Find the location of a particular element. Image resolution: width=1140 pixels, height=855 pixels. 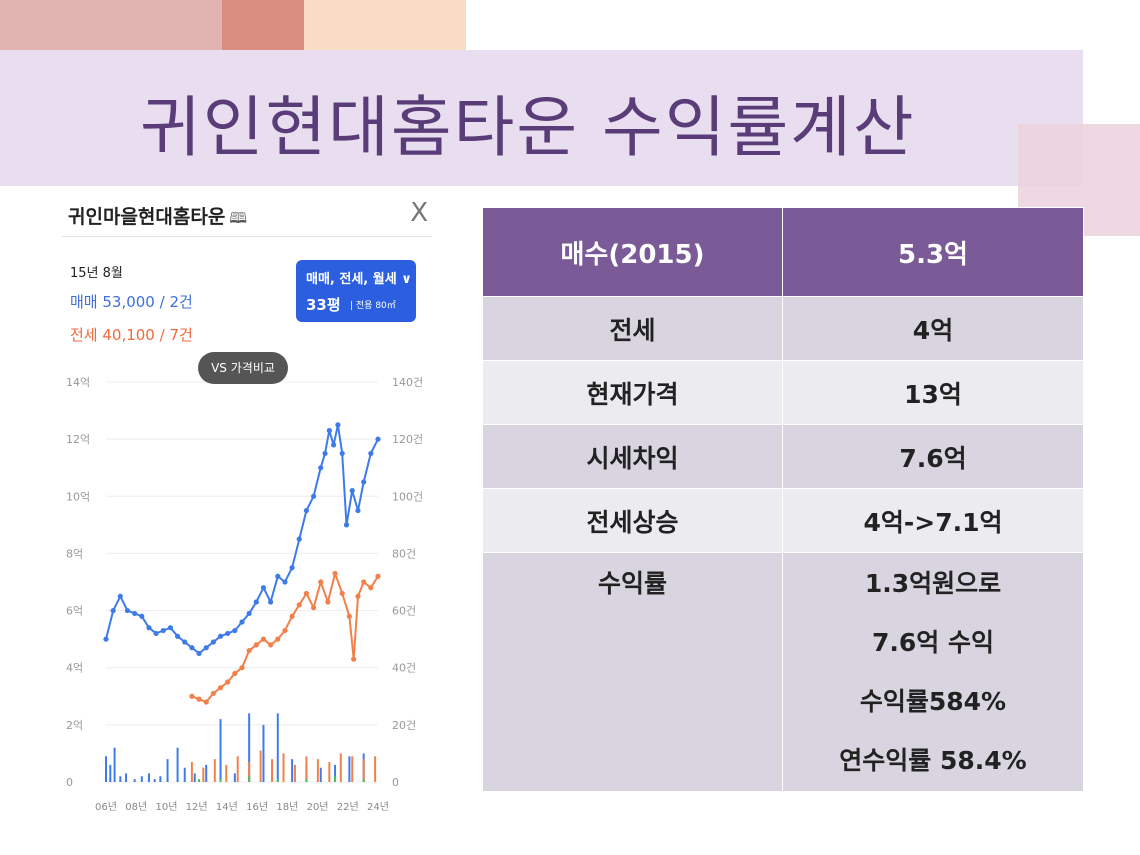

table-row: 현재가격 13억 is located at coordinates (783, 392).